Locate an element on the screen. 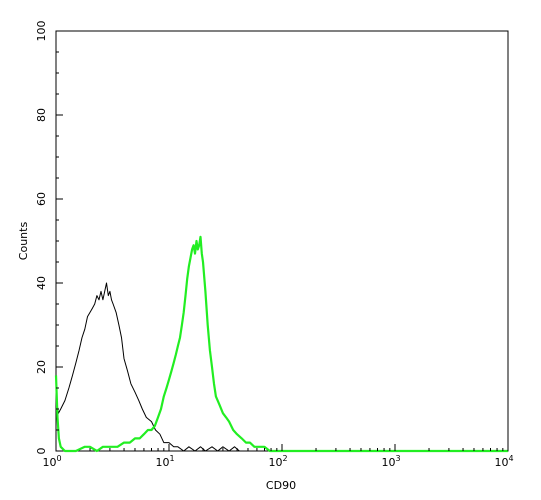 The height and width of the screenshot is (500, 541). y-tick-label: 0 is located at coordinates (41, 451).